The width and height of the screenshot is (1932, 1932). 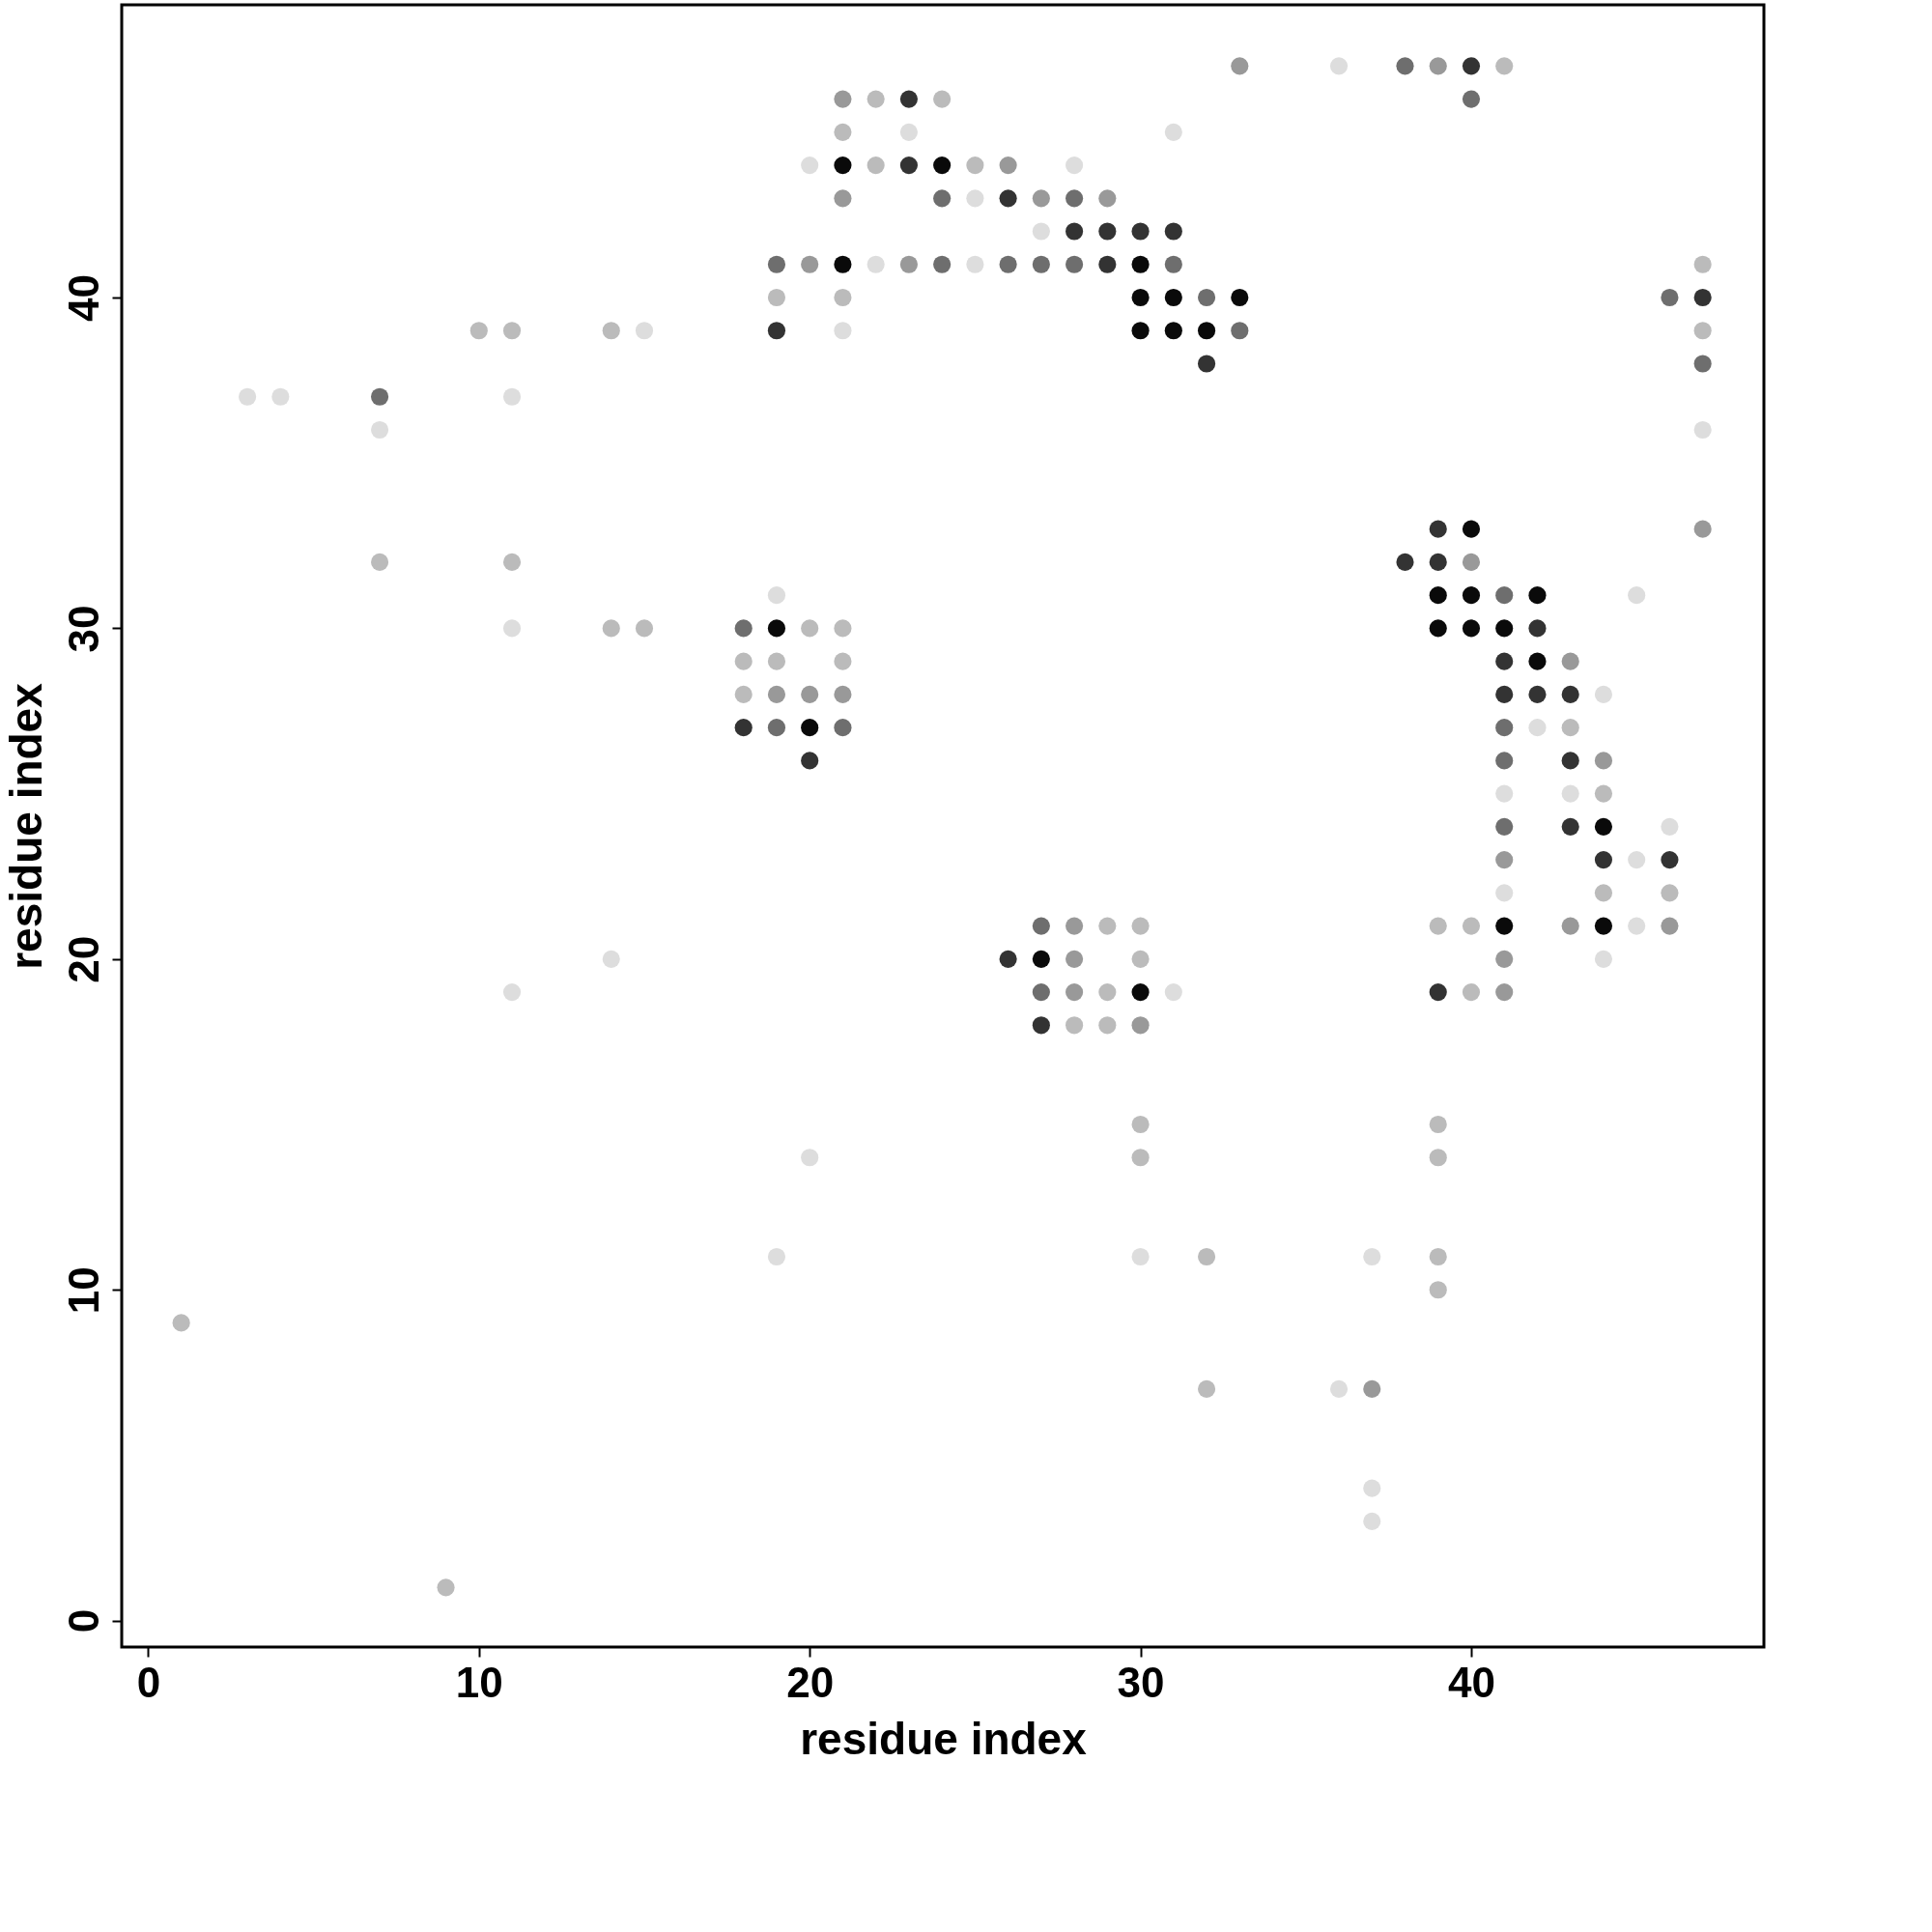 What do you see at coordinates (83, 959) in the screenshot?
I see `y-tick-label: 20` at bounding box center [83, 959].